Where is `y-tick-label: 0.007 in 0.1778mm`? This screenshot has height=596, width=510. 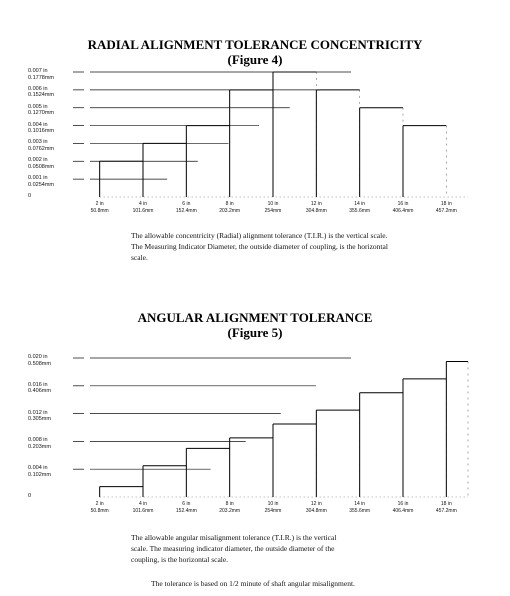 y-tick-label: 0.007 in 0.1778mm is located at coordinates (41, 74).